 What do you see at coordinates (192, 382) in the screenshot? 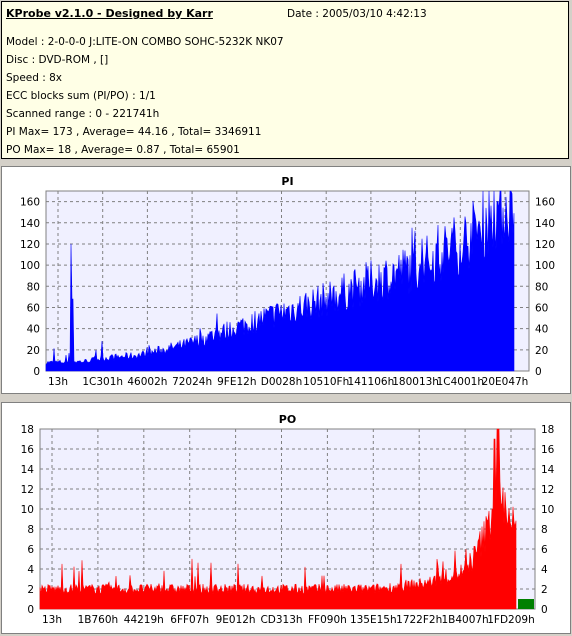
I see `x-tick-label: 72024h` at bounding box center [192, 382].